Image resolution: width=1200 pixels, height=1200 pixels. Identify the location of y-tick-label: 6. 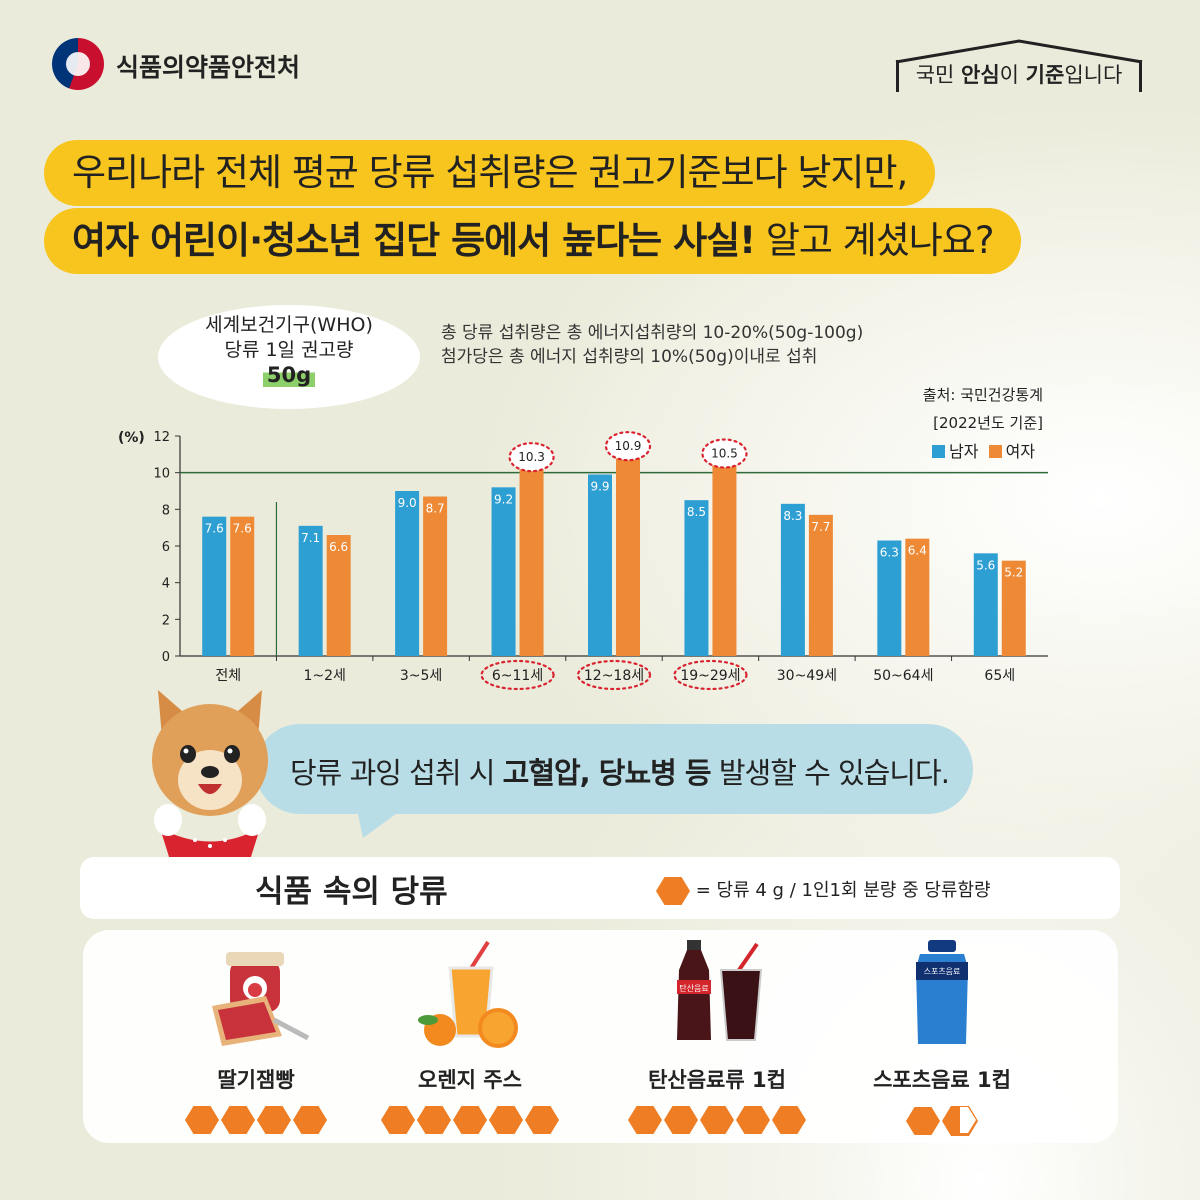
(166, 547).